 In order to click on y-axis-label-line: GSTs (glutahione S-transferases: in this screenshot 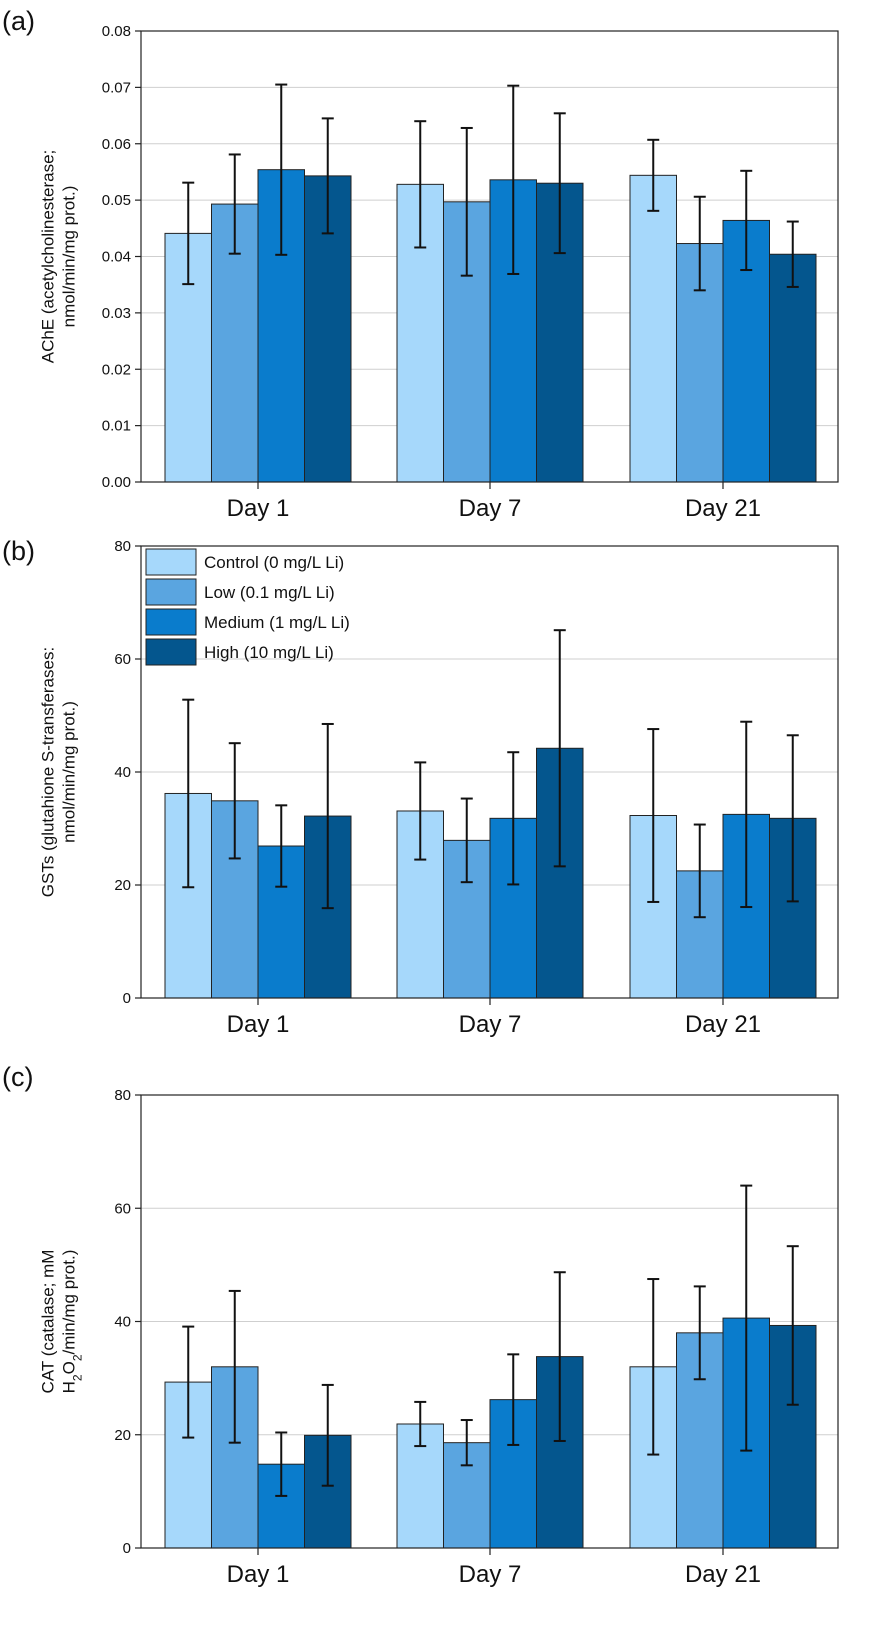, I will do `click(48, 772)`.